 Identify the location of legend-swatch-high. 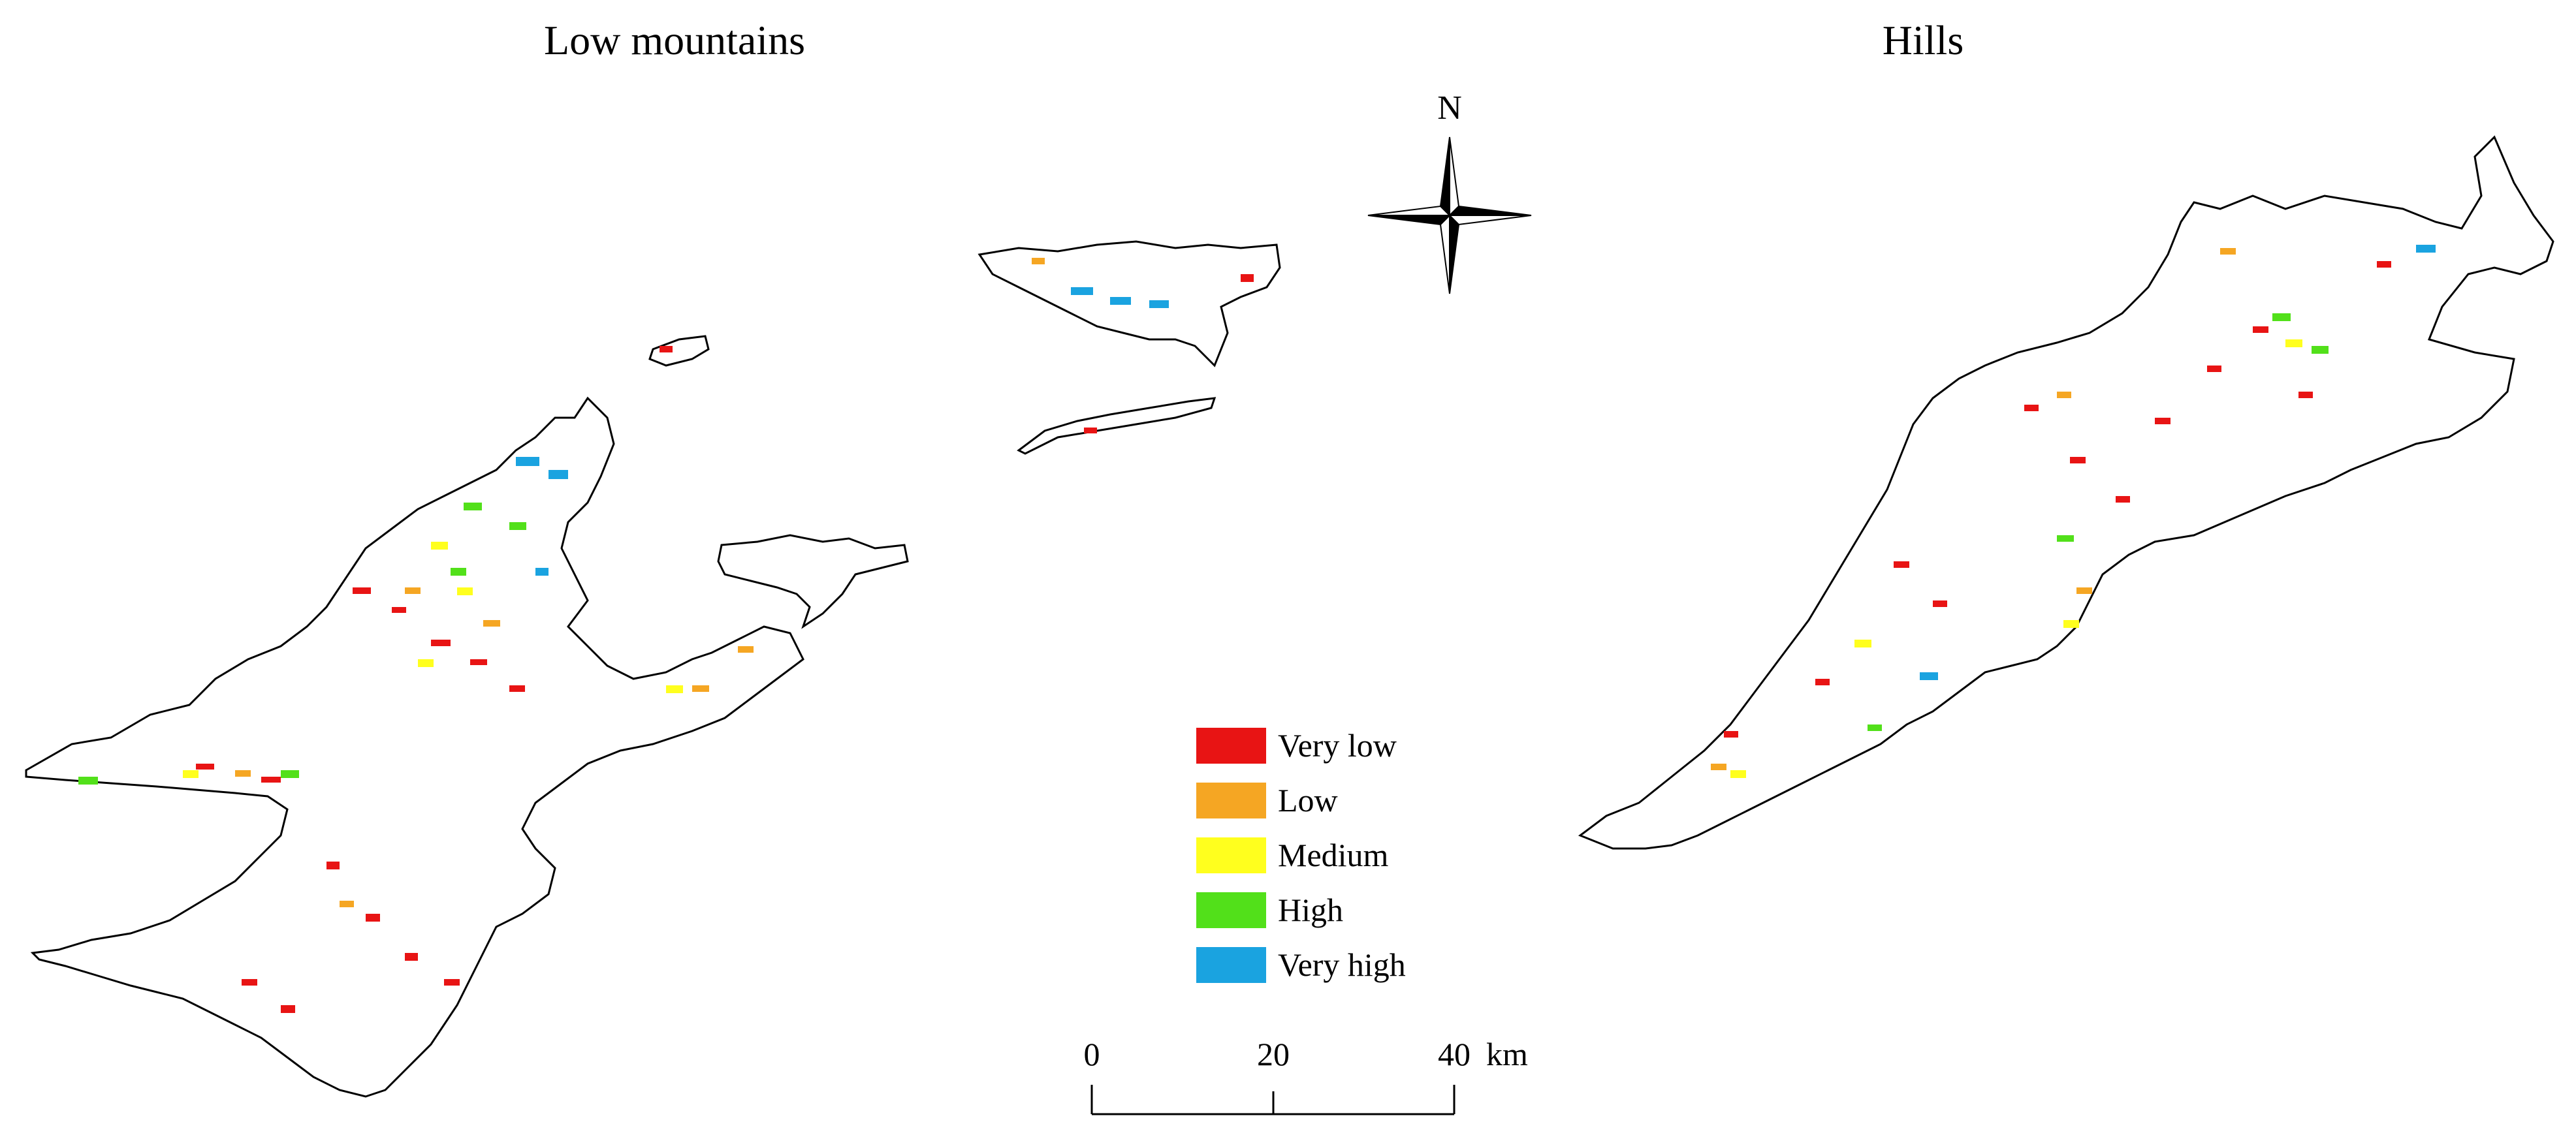
(1231, 910).